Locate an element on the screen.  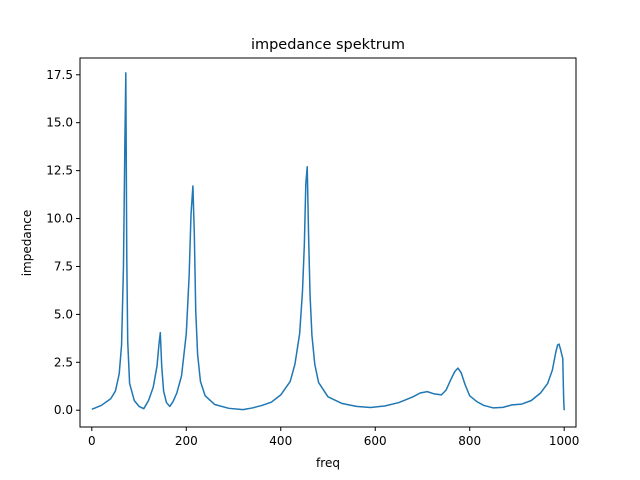
x-tick-label: 800 is located at coordinates (469, 441).